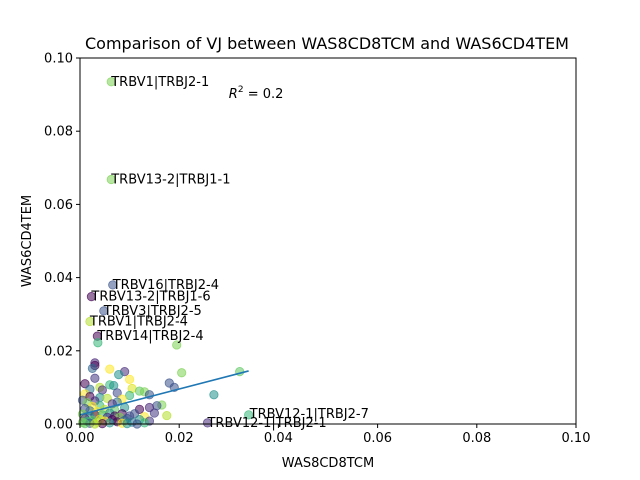 The width and height of the screenshot is (640, 480). What do you see at coordinates (278, 438) in the screenshot?
I see `x-tick-label: 0.04` at bounding box center [278, 438].